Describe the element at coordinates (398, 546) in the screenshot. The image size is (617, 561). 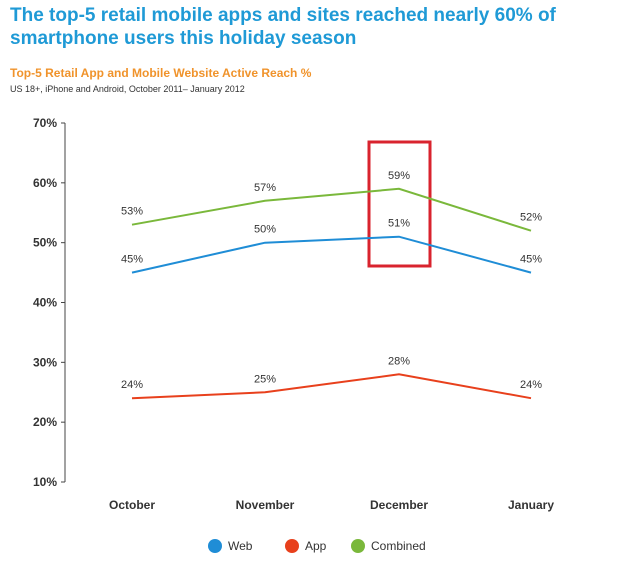
I see `legend-label-combined: Combined` at that location.